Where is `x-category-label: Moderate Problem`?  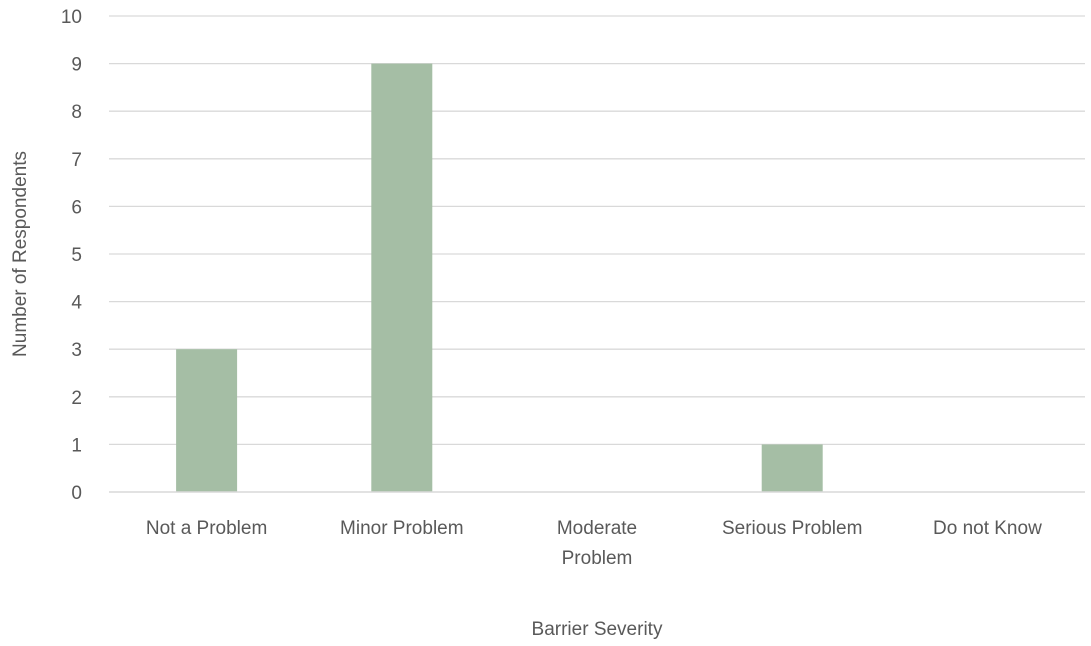
x-category-label: Moderate Problem is located at coordinates (597, 543).